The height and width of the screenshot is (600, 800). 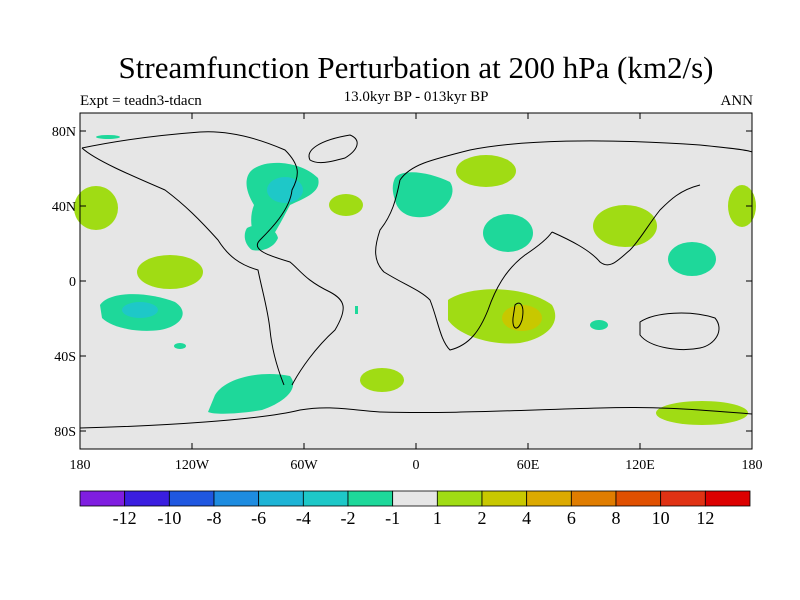 I want to click on contour-teal-arctic, so click(x=108, y=137).